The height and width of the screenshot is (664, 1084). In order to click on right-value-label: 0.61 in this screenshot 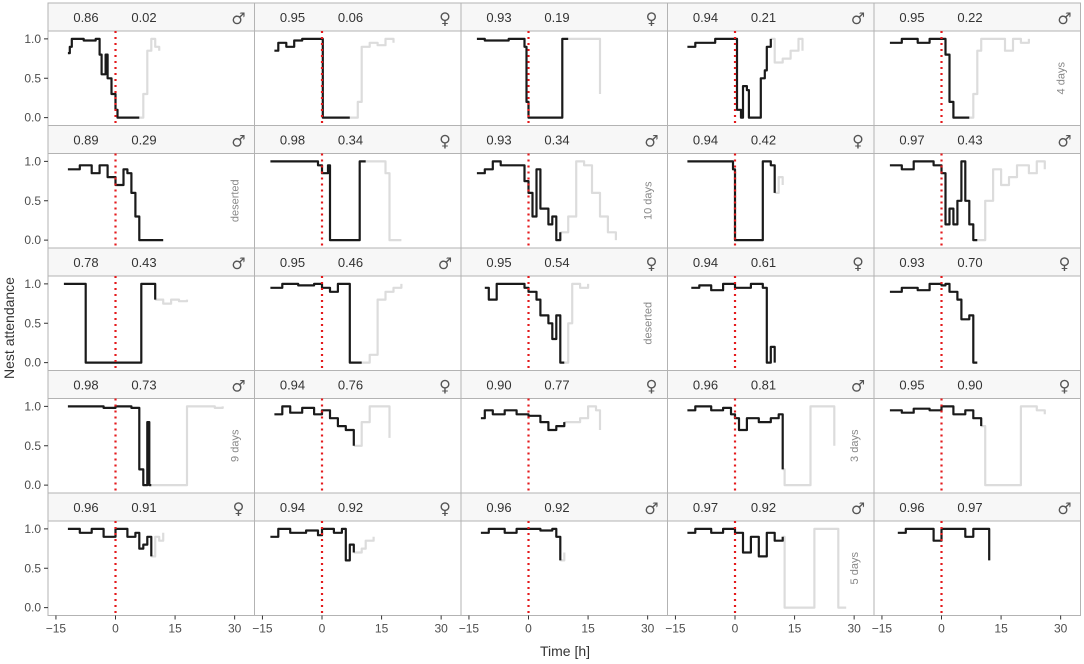, I will do `click(763, 262)`.